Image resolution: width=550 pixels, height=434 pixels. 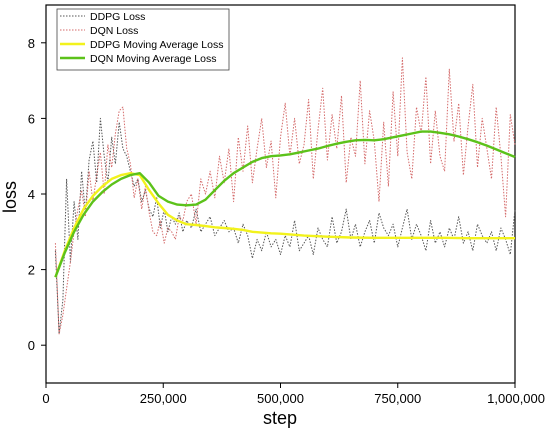 I want to click on y-tick-label: 4, so click(x=31, y=194).